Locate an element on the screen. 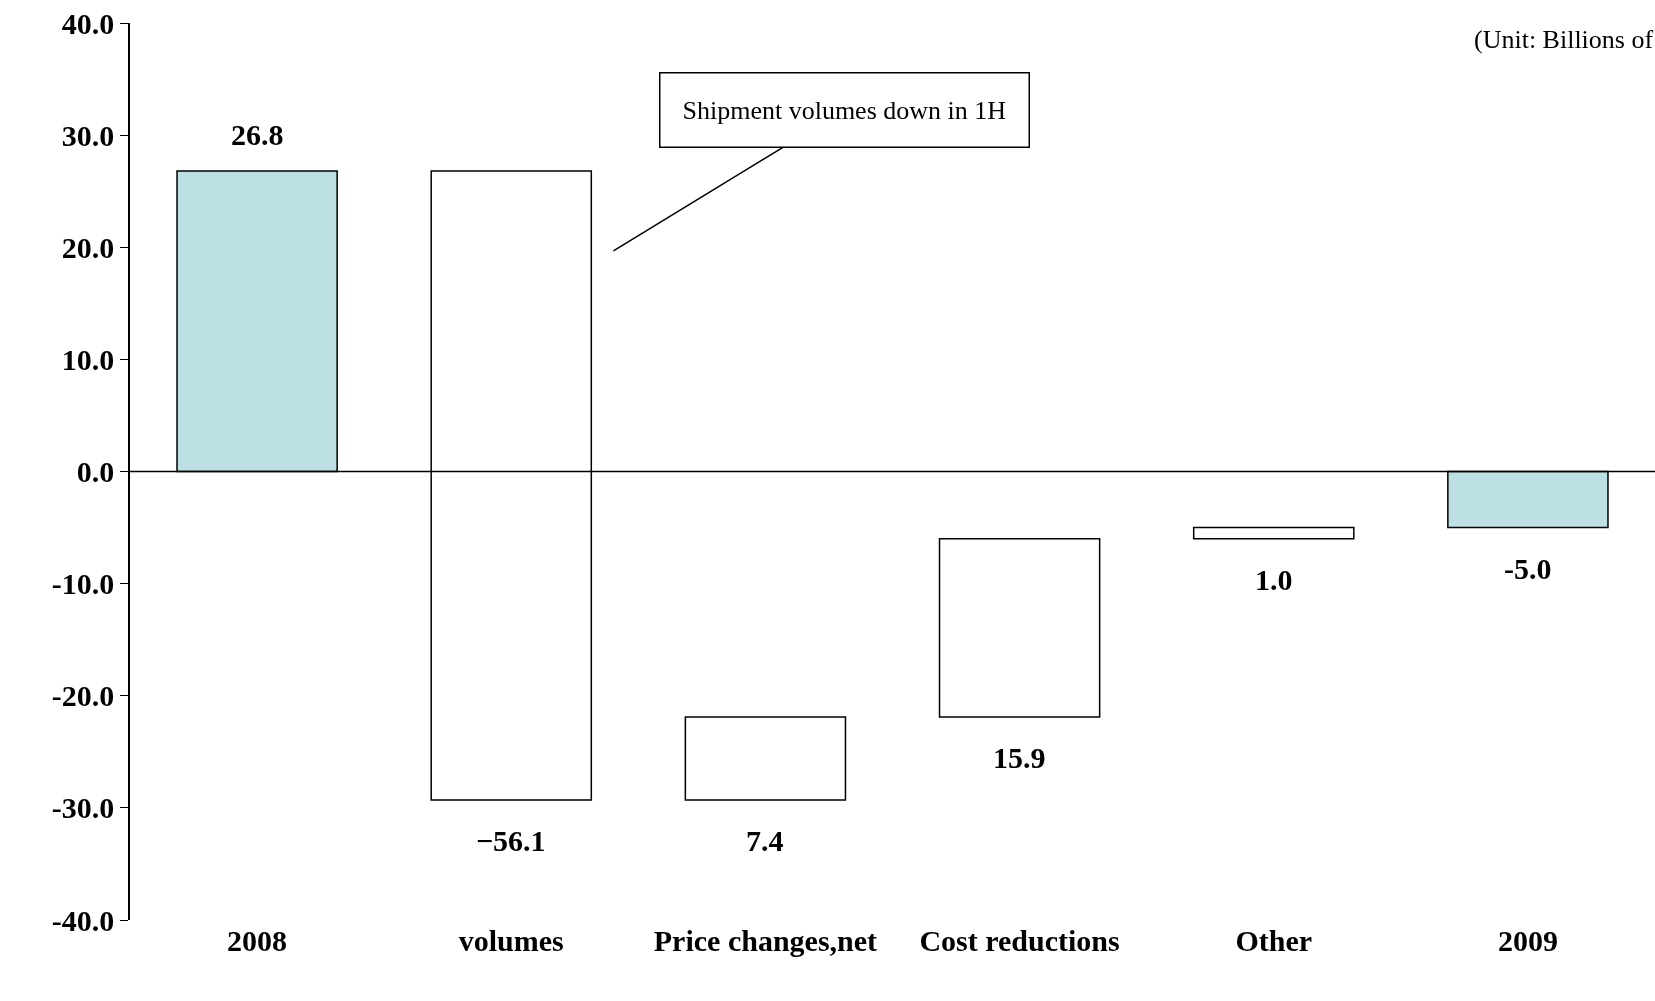 Image resolution: width=1655 pixels, height=1001 pixels. data-label: 15.9 is located at coordinates (1019, 757).